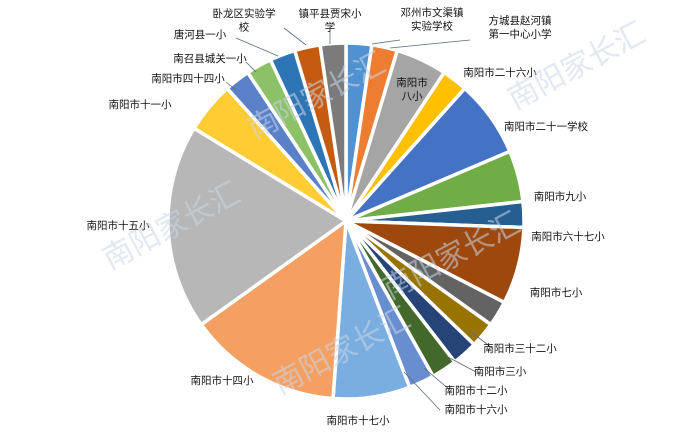 The width and height of the screenshot is (692, 444). What do you see at coordinates (222, 380) in the screenshot?
I see `slice-label: 南阳市十四小` at bounding box center [222, 380].